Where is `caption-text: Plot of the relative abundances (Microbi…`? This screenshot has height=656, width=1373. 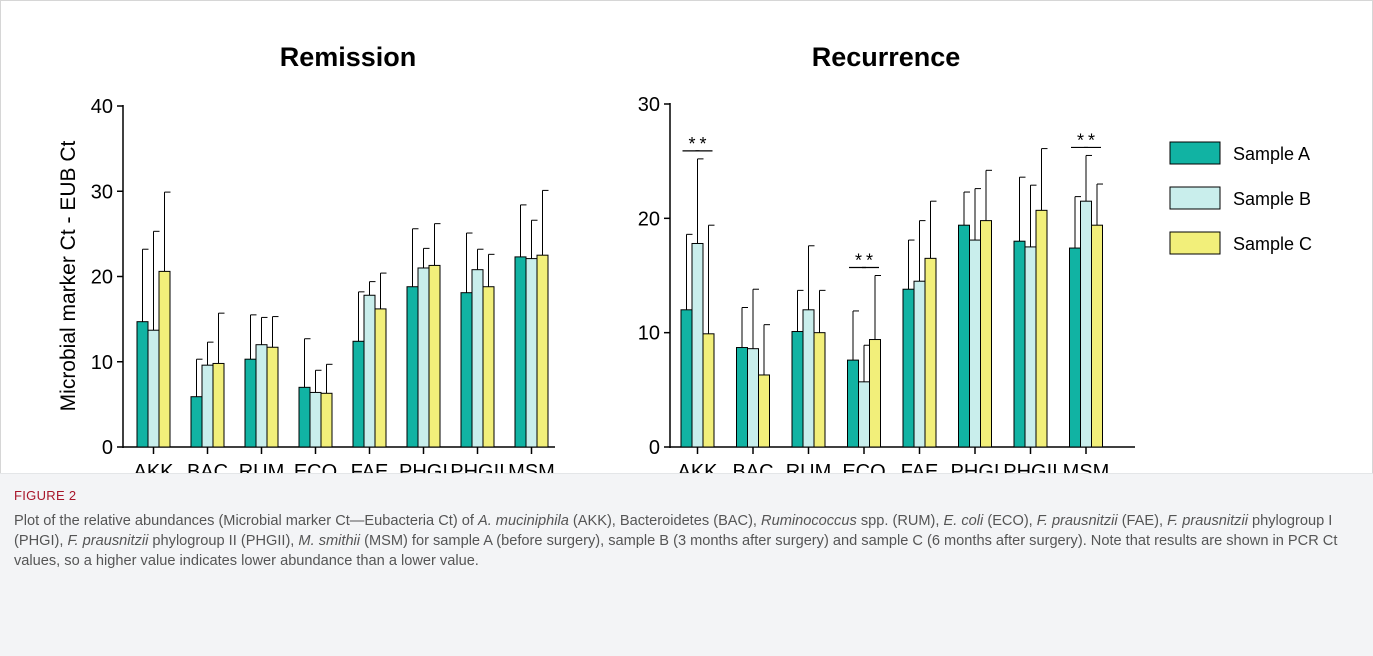 caption-text: Plot of the relative abundances (Microbi… is located at coordinates (684, 541).